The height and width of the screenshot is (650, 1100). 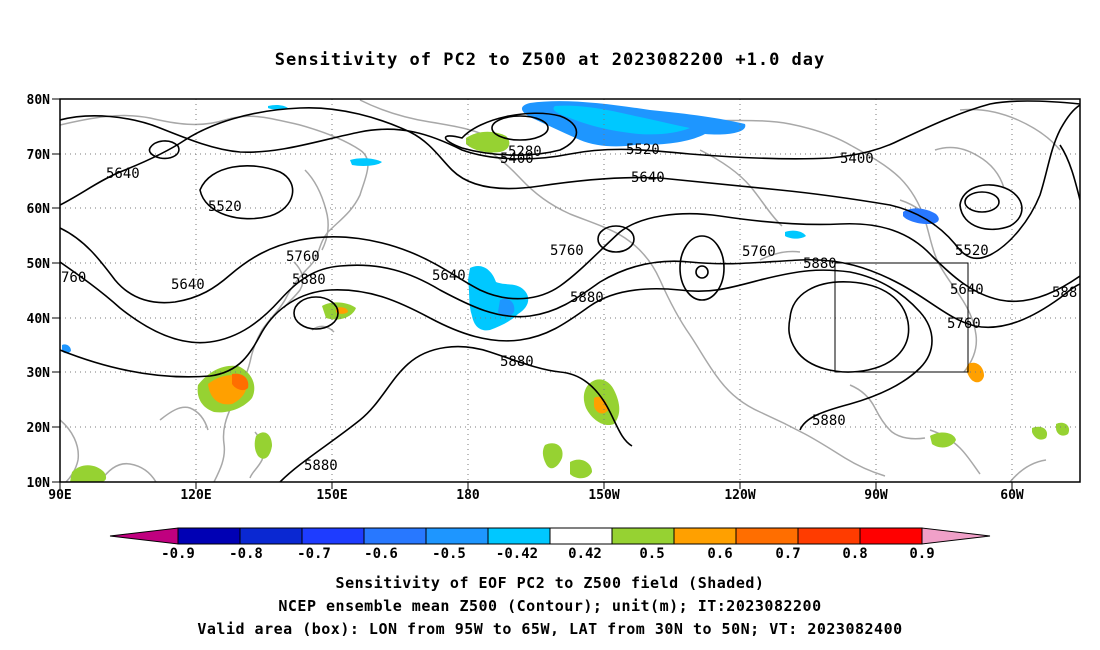 What do you see at coordinates (901, 317) in the screenshot?
I see `valid-area-box` at bounding box center [901, 317].